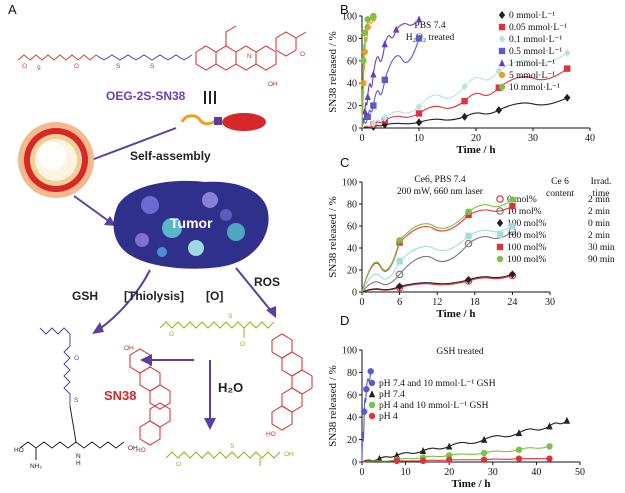 The height and width of the screenshot is (493, 625). What do you see at coordinates (210, 97) in the screenshot?
I see `equivalence-symbol` at bounding box center [210, 97].